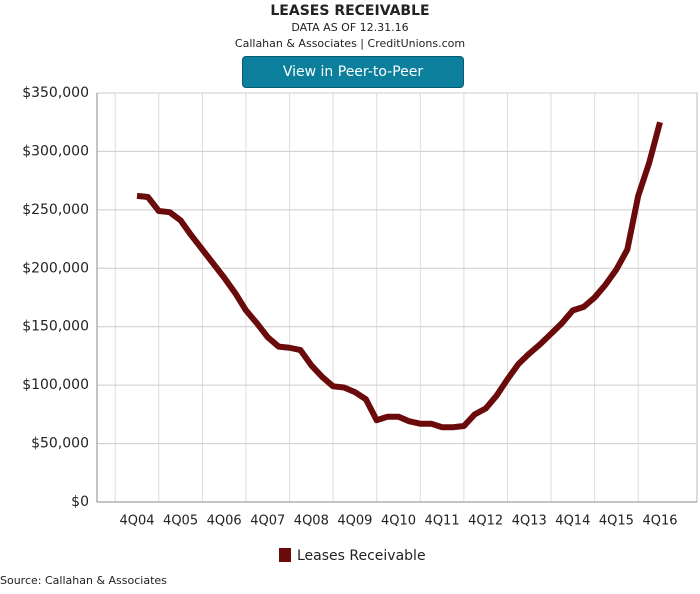  Describe the element at coordinates (485, 521) in the screenshot. I see `x-tick-label: 4Q12` at that location.